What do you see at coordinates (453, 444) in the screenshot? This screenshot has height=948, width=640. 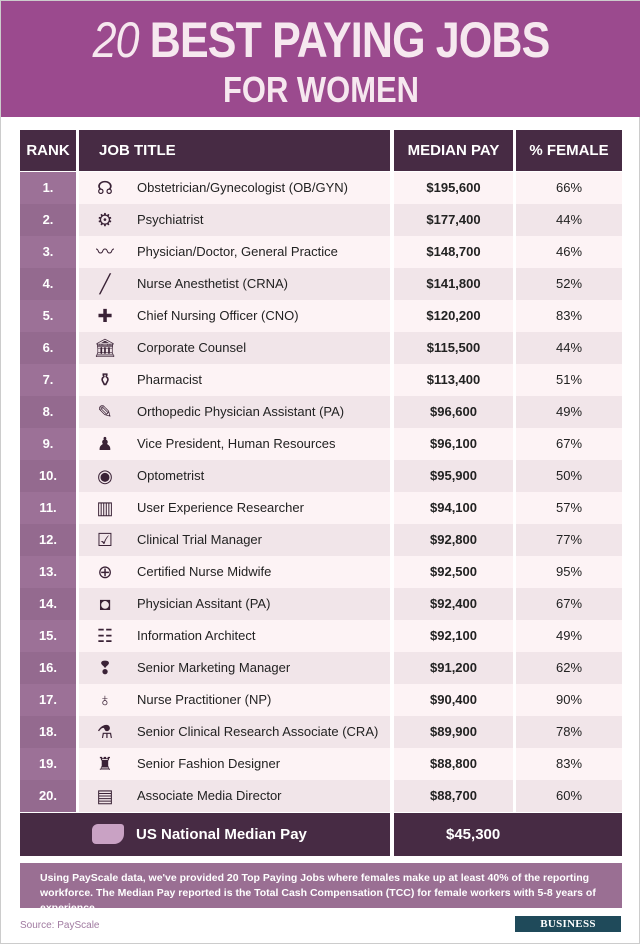 I see `median-pay-cell: $96,100` at bounding box center [453, 444].